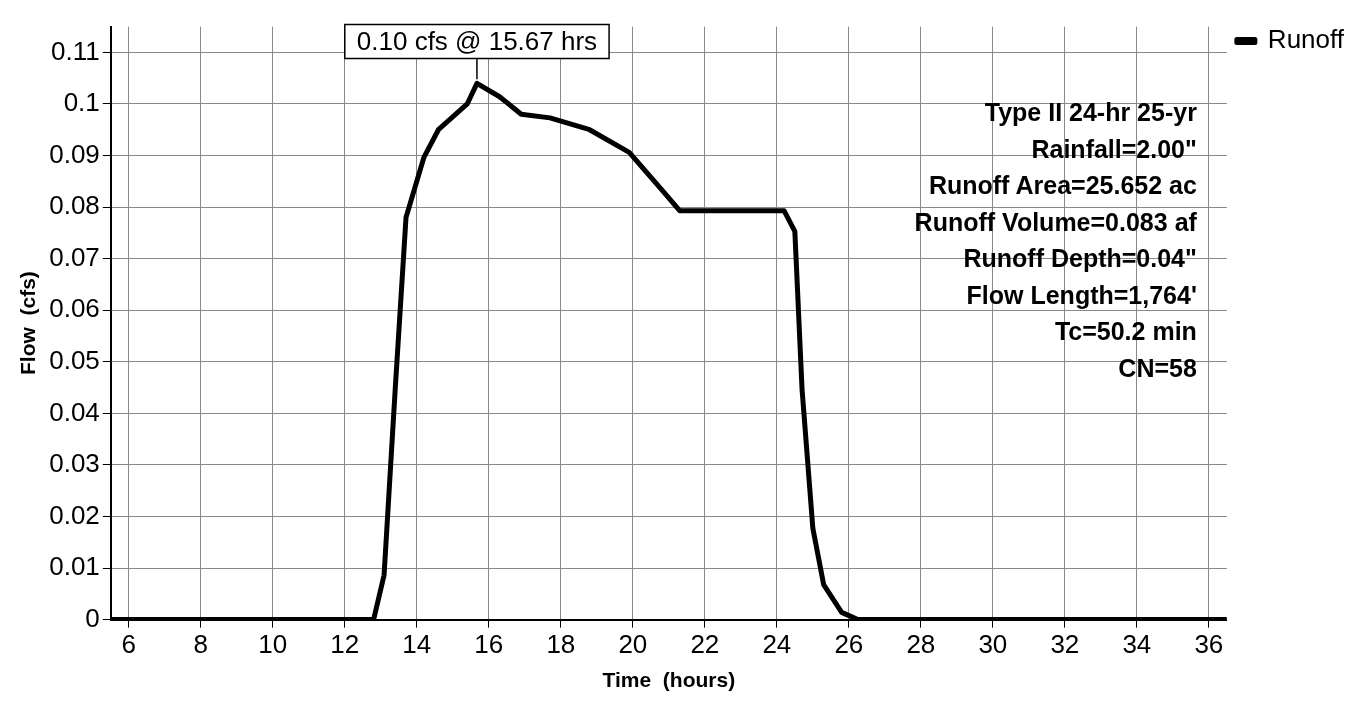 This screenshot has height=711, width=1372. I want to click on annotation: Rainfall=2.00", so click(1114, 148).